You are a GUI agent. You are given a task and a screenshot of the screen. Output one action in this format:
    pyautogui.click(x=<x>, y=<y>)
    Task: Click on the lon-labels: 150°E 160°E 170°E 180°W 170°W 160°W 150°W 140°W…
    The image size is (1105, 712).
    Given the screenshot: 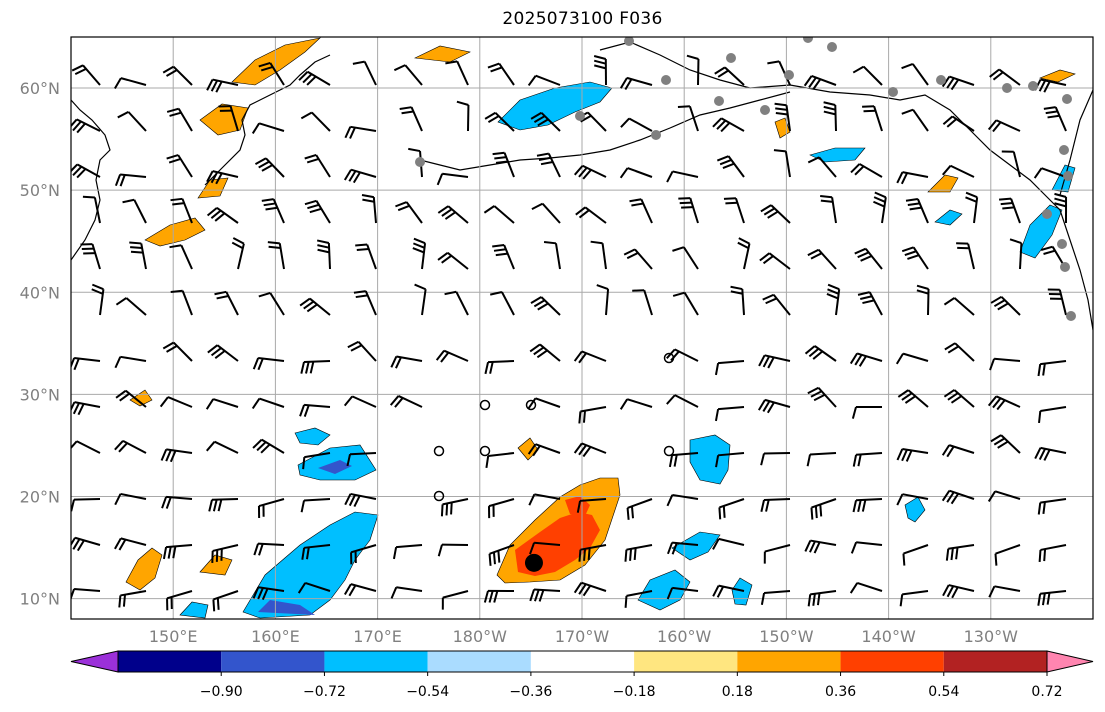 What is the action you would take?
    pyautogui.click(x=583, y=636)
    